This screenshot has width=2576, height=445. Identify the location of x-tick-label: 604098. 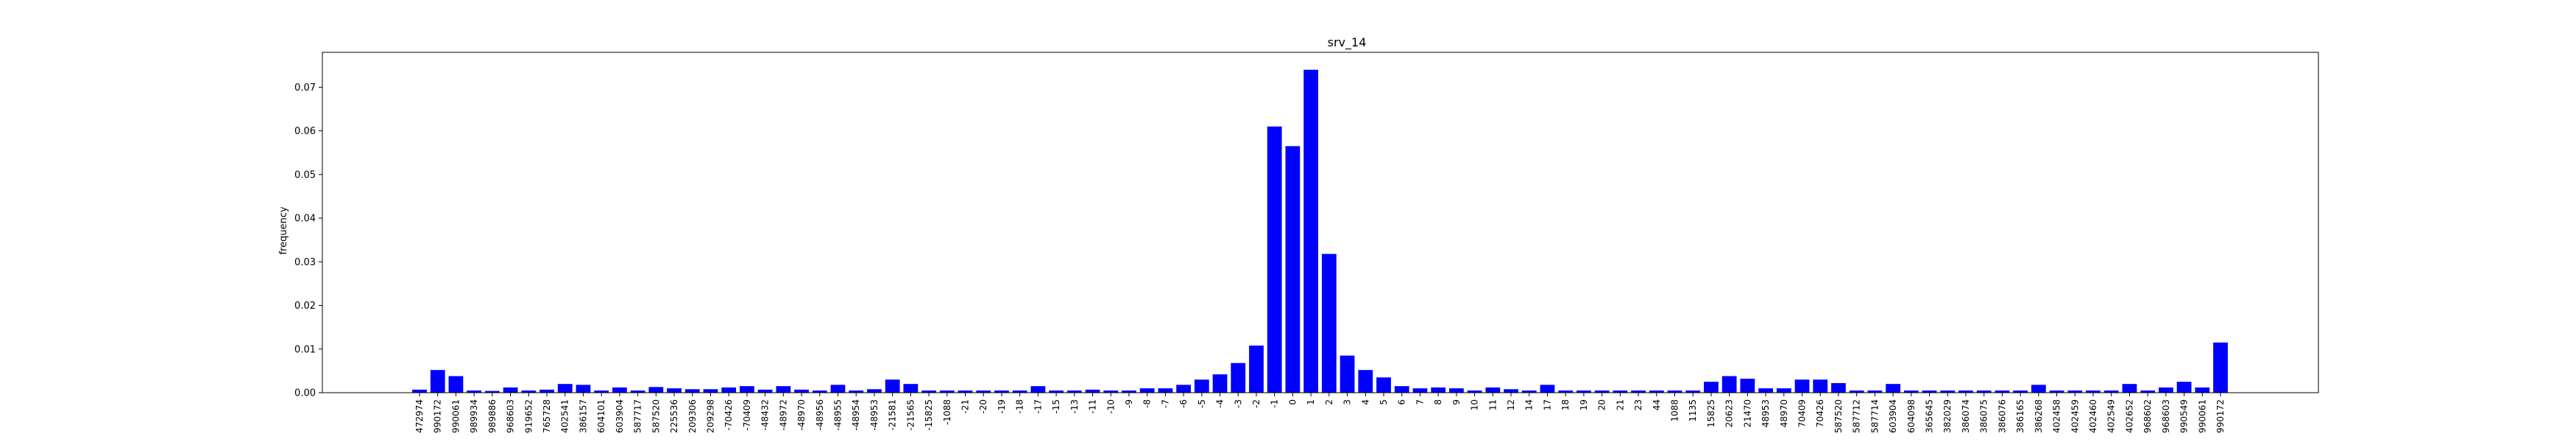
(1911, 416).